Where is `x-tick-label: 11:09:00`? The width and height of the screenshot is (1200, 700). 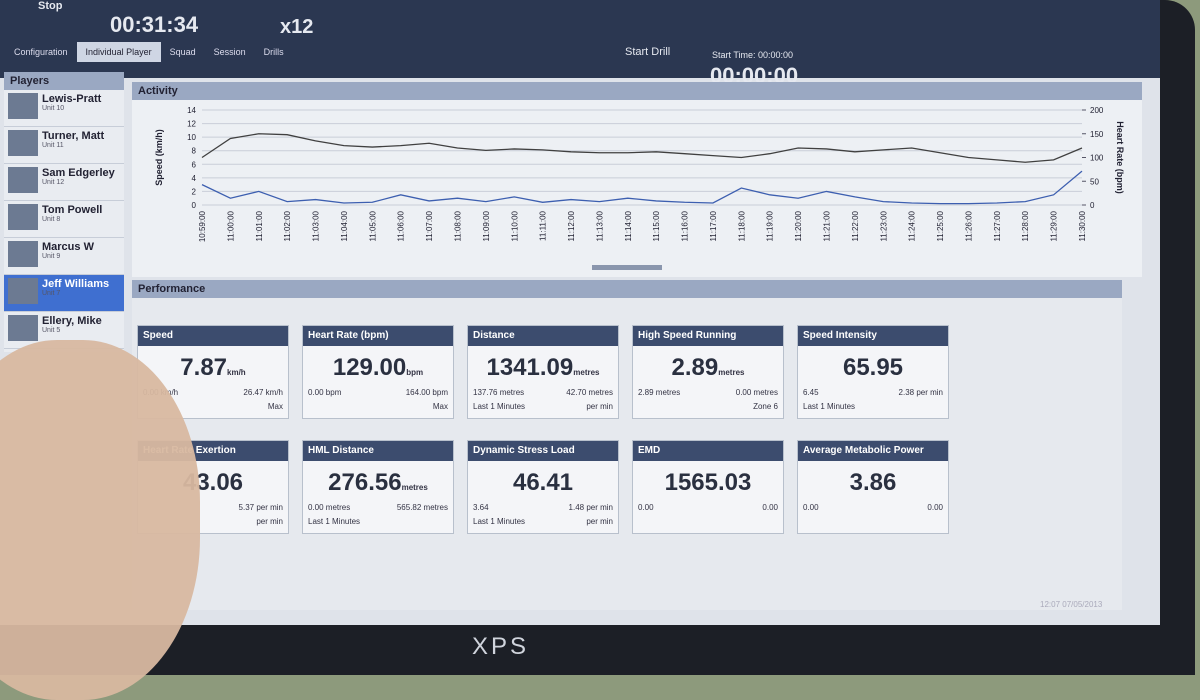
x-tick-label: 11:09:00 is located at coordinates (486, 225).